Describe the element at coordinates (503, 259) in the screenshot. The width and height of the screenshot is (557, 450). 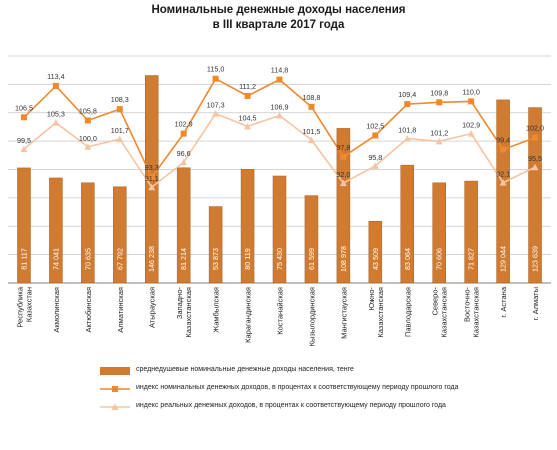
I see `bar-value-label: 129 044` at that location.